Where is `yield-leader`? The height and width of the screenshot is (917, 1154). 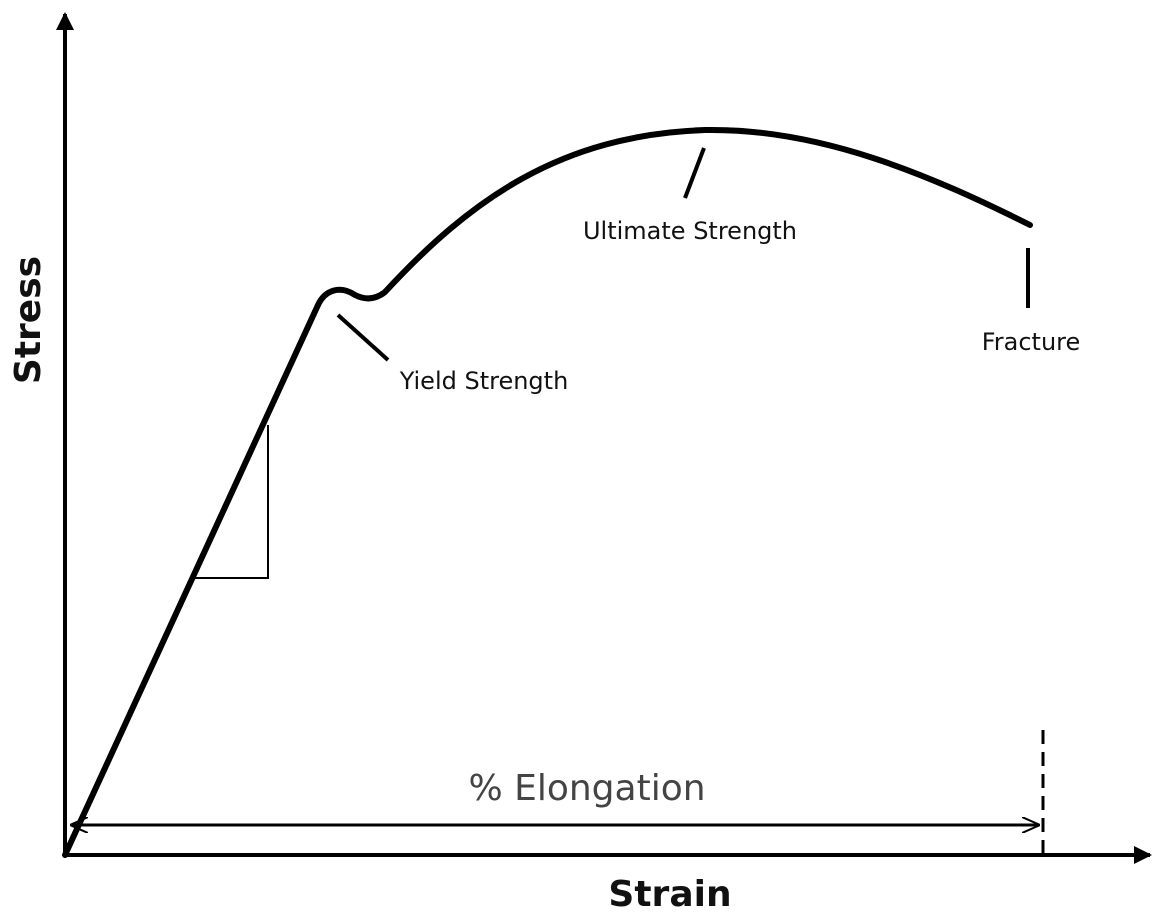
yield-leader is located at coordinates (363, 337).